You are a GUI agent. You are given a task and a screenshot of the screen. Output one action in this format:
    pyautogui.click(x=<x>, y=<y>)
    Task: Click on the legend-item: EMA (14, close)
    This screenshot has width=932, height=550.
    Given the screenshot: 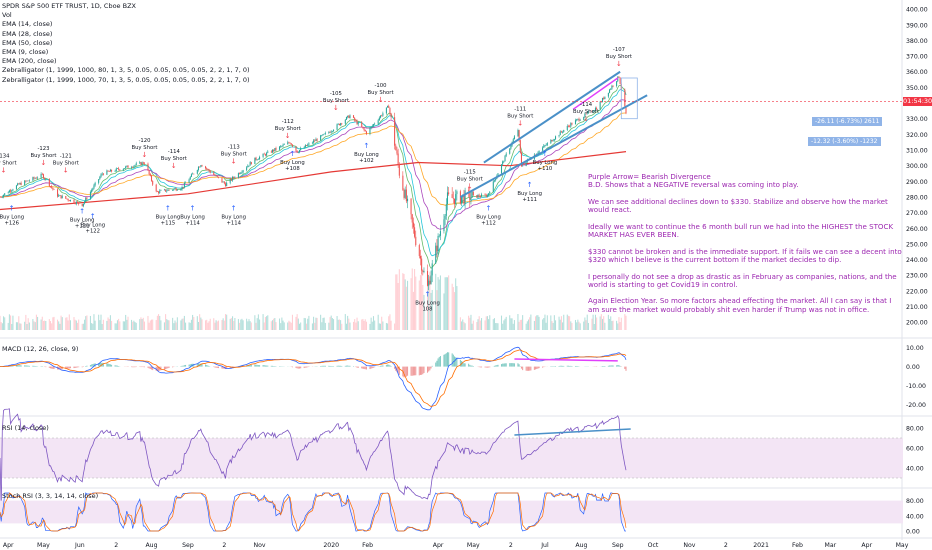 What is the action you would take?
    pyautogui.click(x=27, y=24)
    